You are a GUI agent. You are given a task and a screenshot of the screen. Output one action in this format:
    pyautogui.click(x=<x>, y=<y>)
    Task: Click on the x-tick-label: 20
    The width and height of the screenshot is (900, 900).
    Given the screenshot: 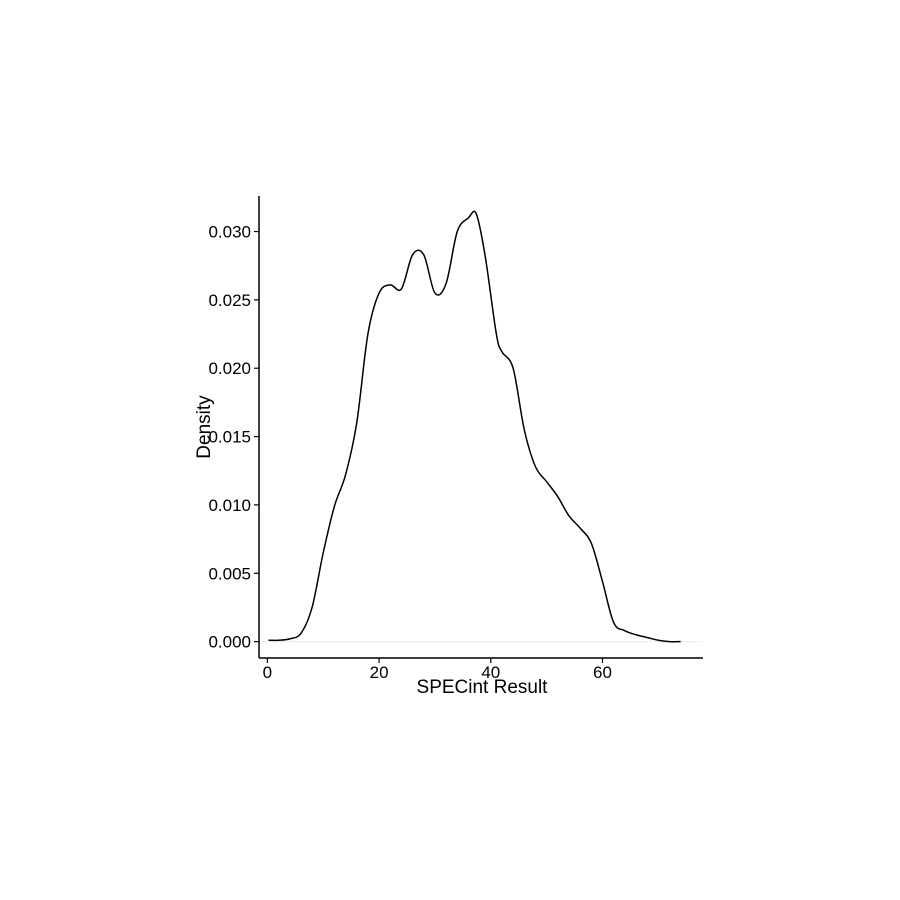 What is the action you would take?
    pyautogui.click(x=379, y=672)
    